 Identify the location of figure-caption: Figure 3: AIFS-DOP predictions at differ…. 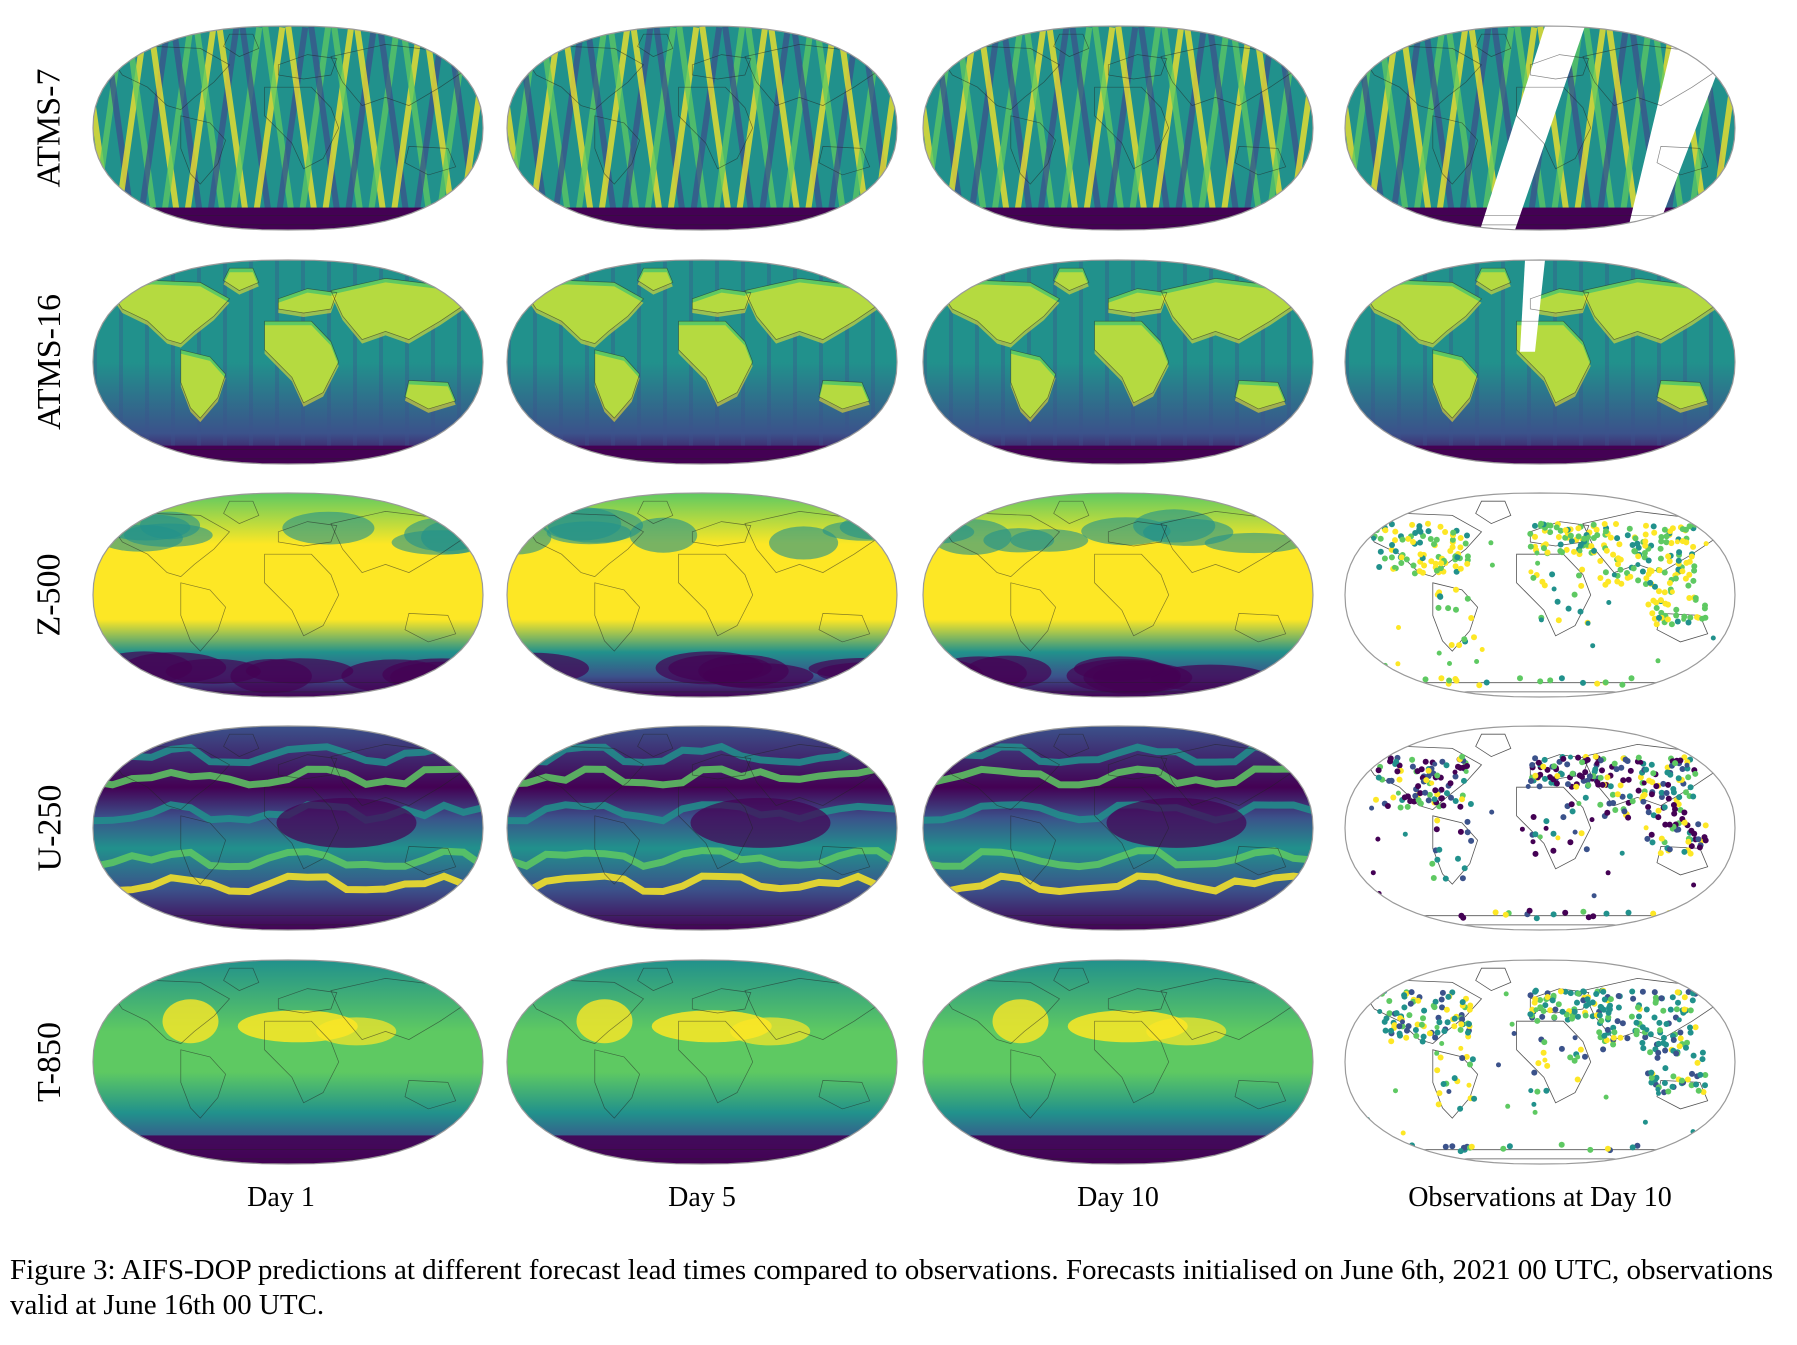
(892, 1287).